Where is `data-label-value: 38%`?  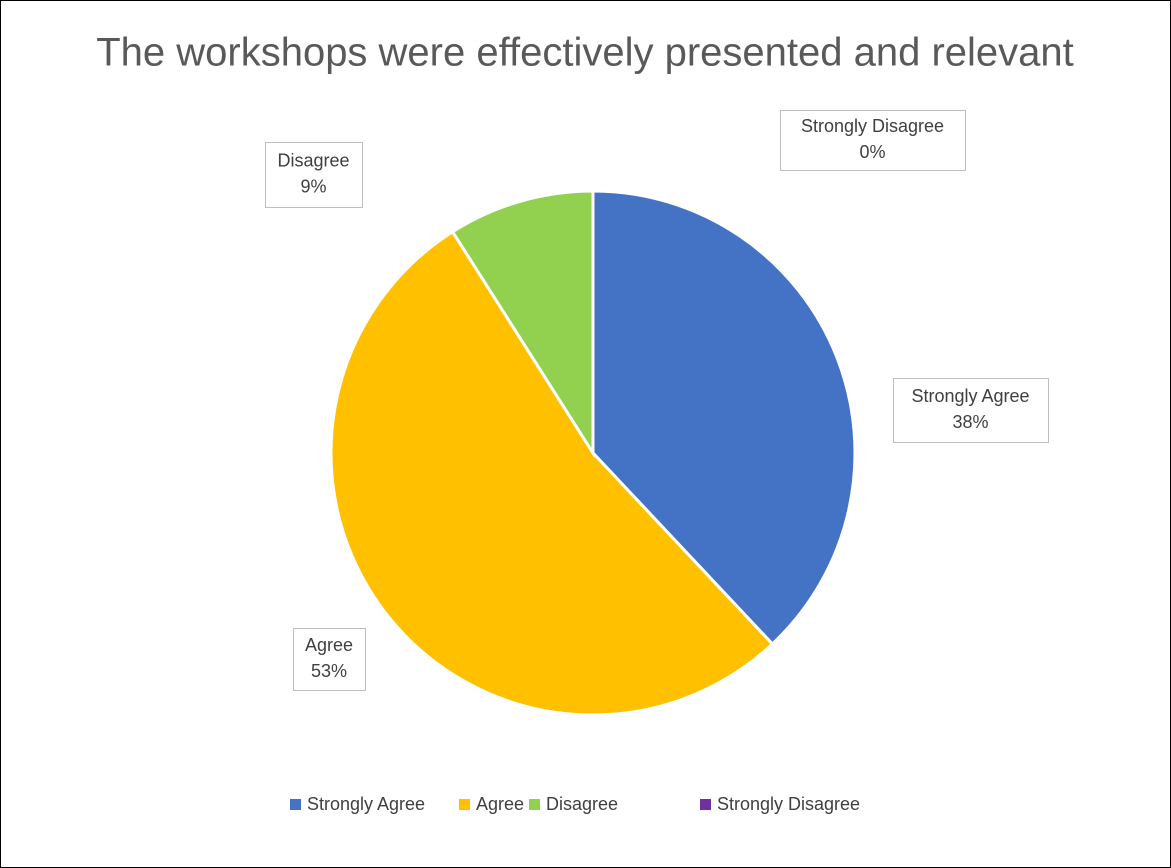
data-label-value: 38% is located at coordinates (970, 422).